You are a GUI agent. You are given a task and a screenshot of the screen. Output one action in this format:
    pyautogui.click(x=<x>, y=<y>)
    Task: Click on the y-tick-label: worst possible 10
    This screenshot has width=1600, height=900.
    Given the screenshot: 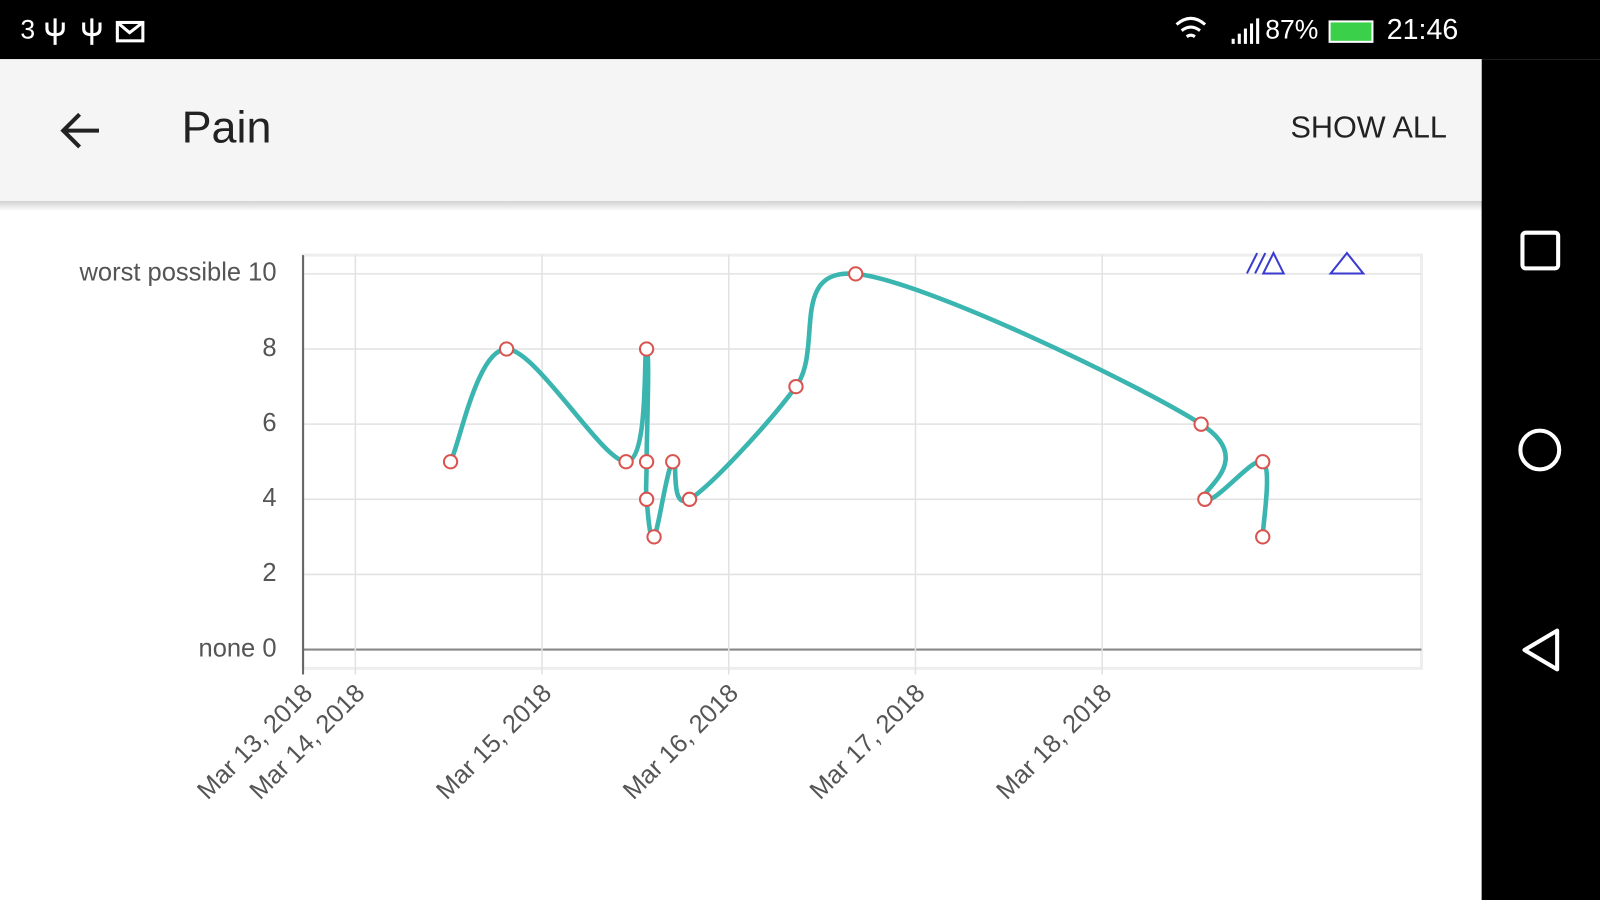 What is the action you would take?
    pyautogui.click(x=178, y=273)
    